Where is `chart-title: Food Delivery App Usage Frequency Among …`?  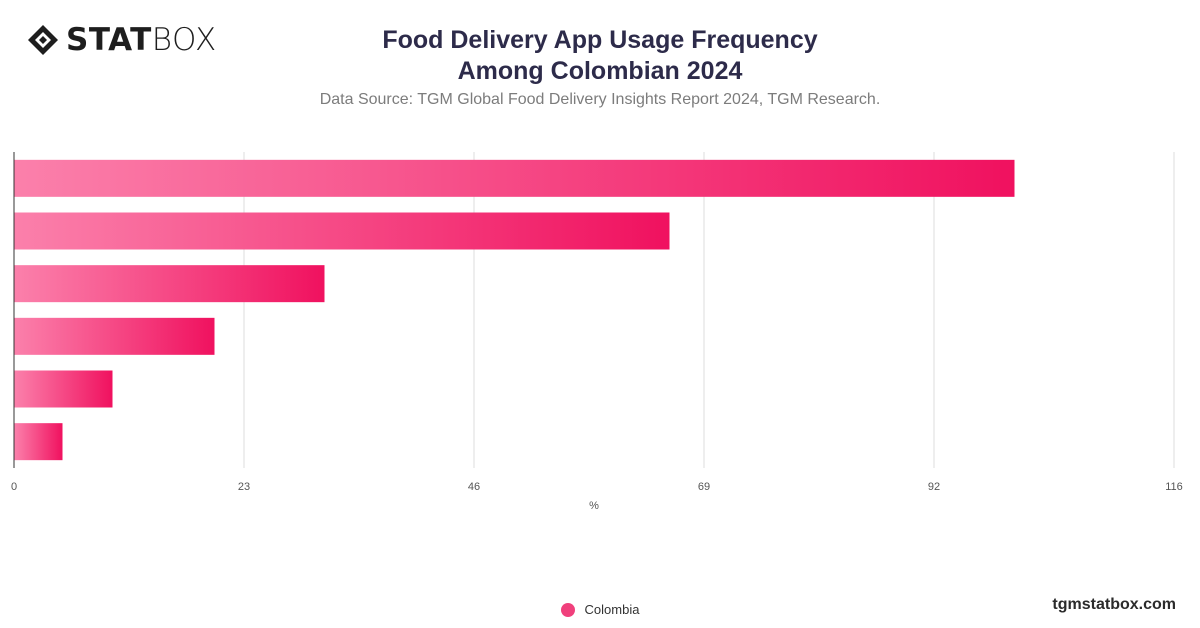
chart-title: Food Delivery App Usage Frequency Among … is located at coordinates (600, 56).